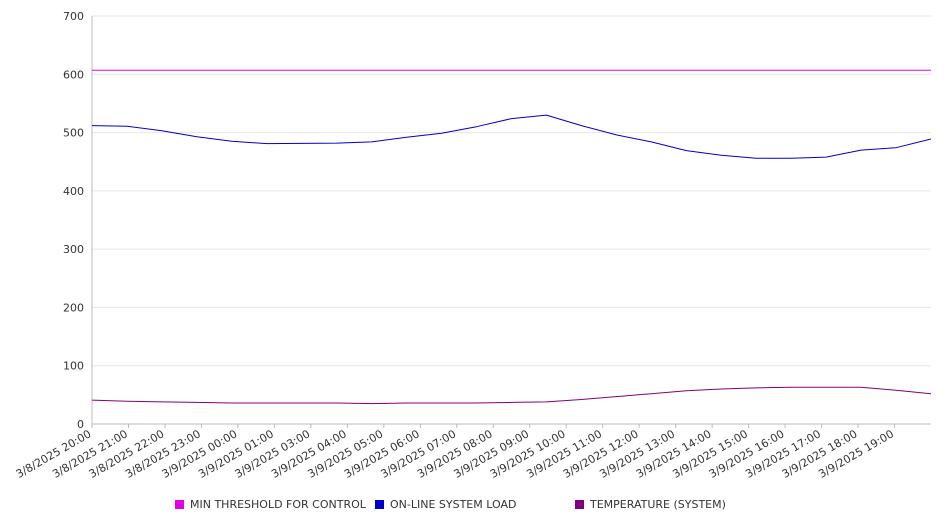 The height and width of the screenshot is (526, 946). What do you see at coordinates (73, 366) in the screenshot?
I see `y-tick-label: 100` at bounding box center [73, 366].